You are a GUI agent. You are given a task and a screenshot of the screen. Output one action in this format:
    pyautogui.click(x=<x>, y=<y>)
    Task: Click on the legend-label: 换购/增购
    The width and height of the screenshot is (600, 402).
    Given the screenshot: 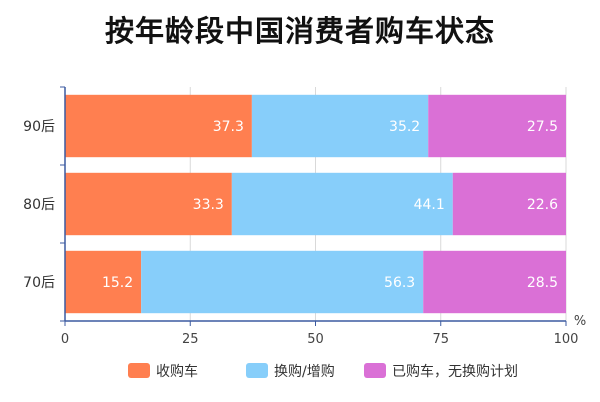 What is the action you would take?
    pyautogui.click(x=304, y=371)
    